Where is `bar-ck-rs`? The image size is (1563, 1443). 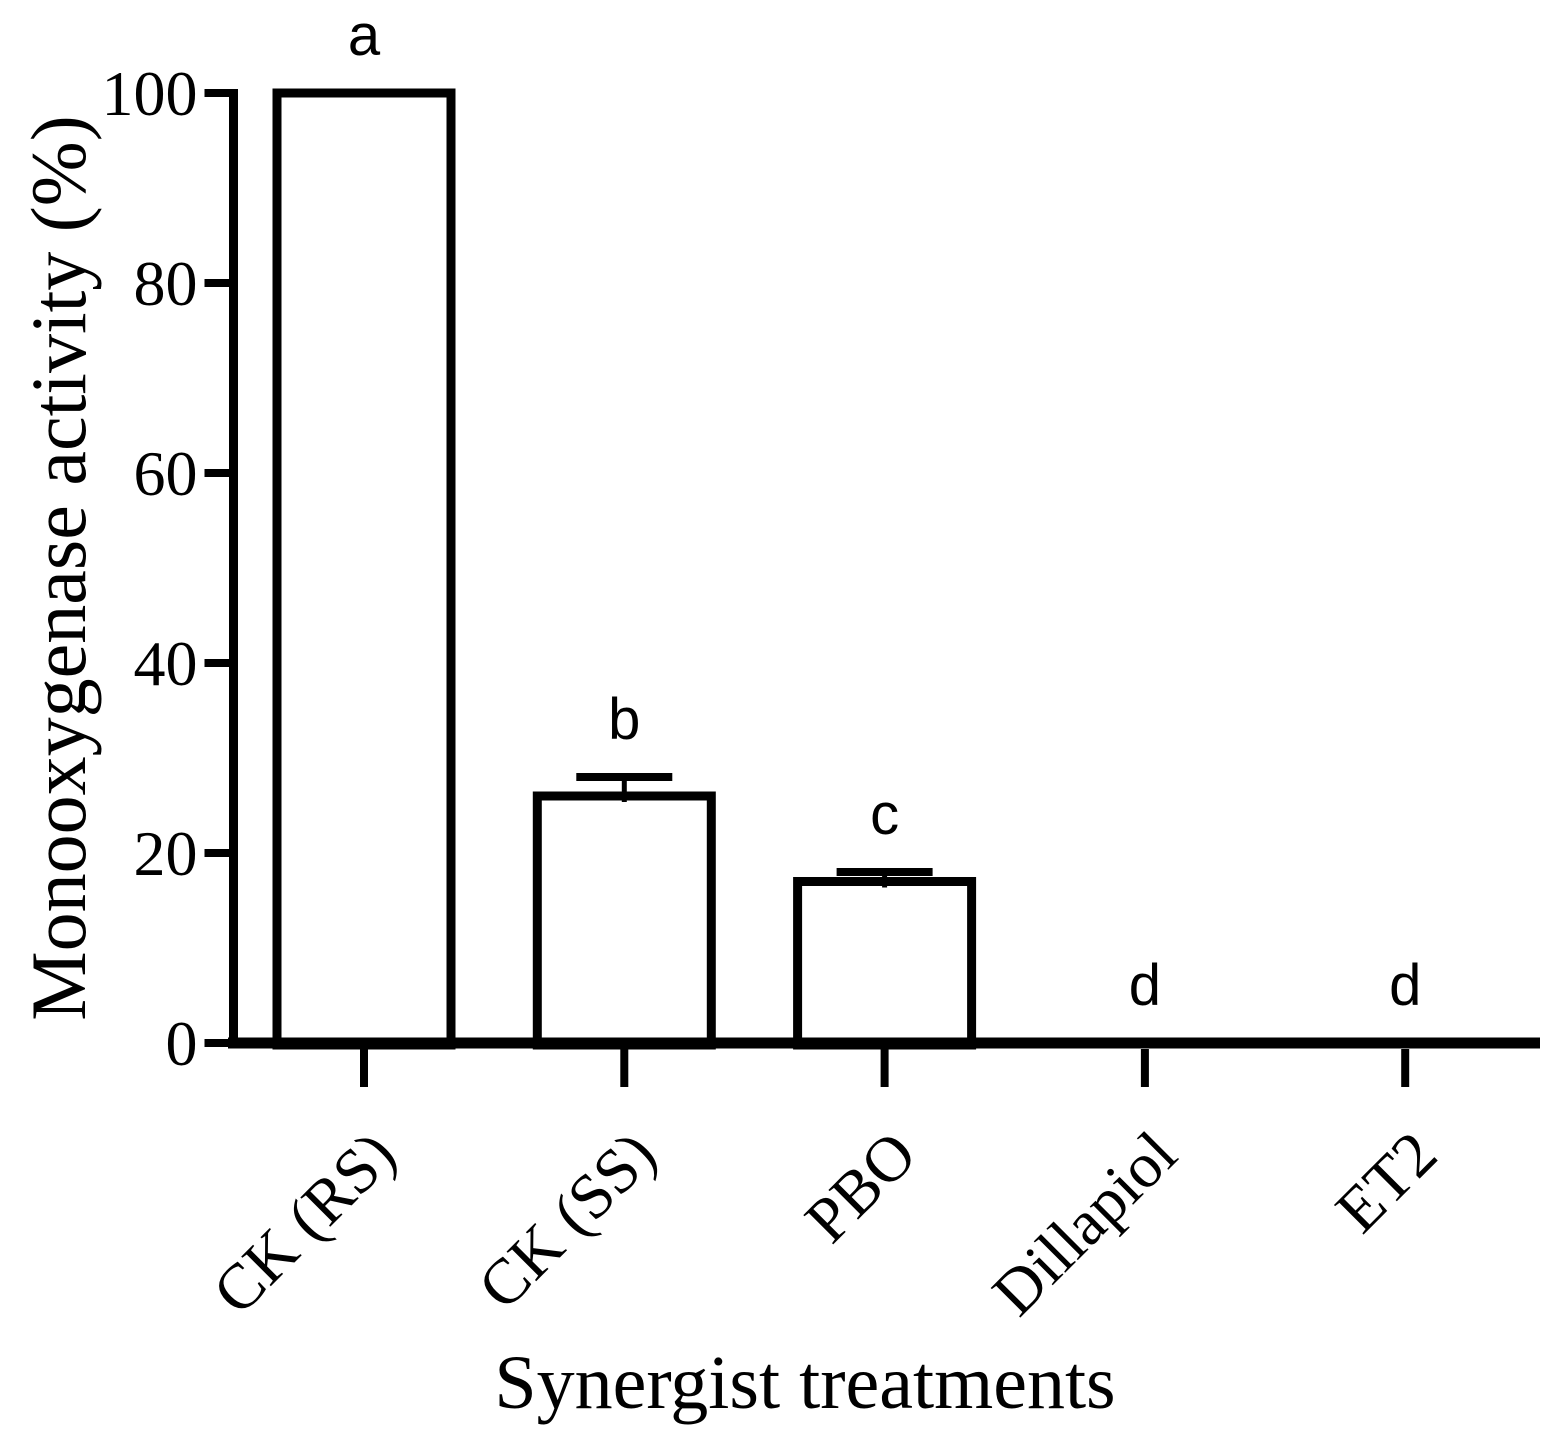 bar-ck-rs is located at coordinates (364, 569).